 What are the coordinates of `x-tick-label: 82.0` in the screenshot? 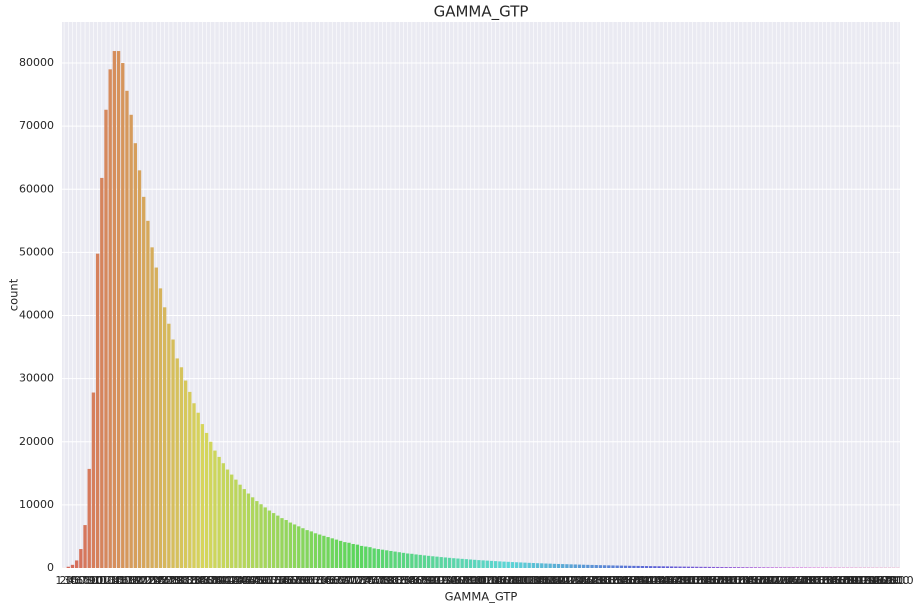 It's located at (403, 580).